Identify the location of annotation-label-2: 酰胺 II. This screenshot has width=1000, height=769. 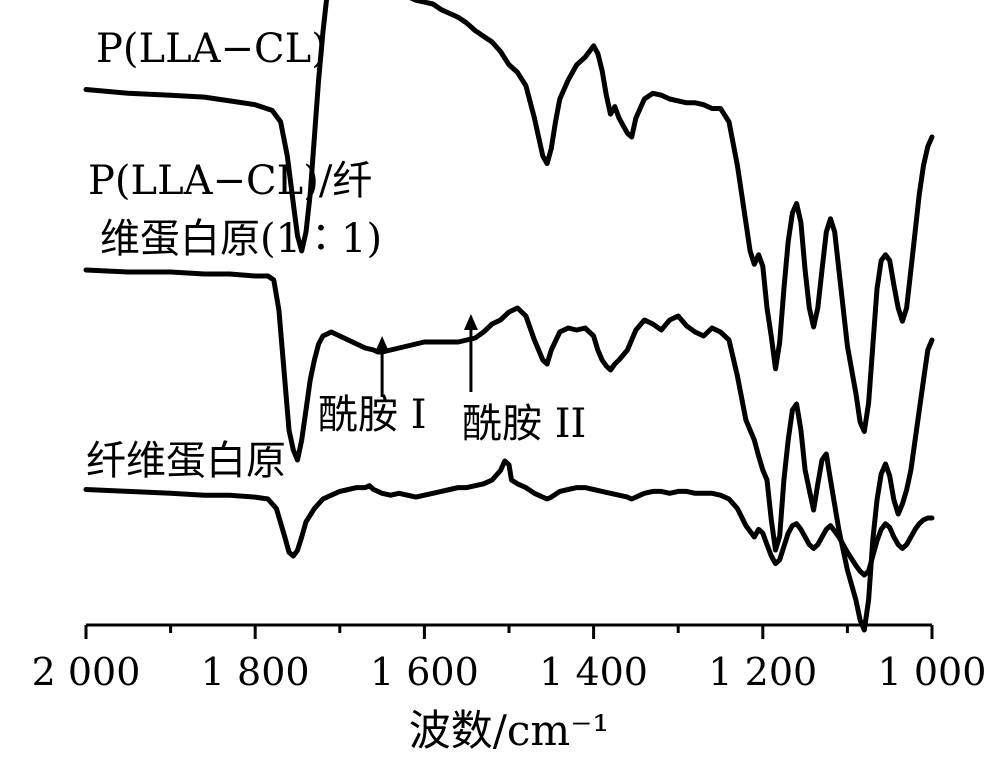
(524, 424).